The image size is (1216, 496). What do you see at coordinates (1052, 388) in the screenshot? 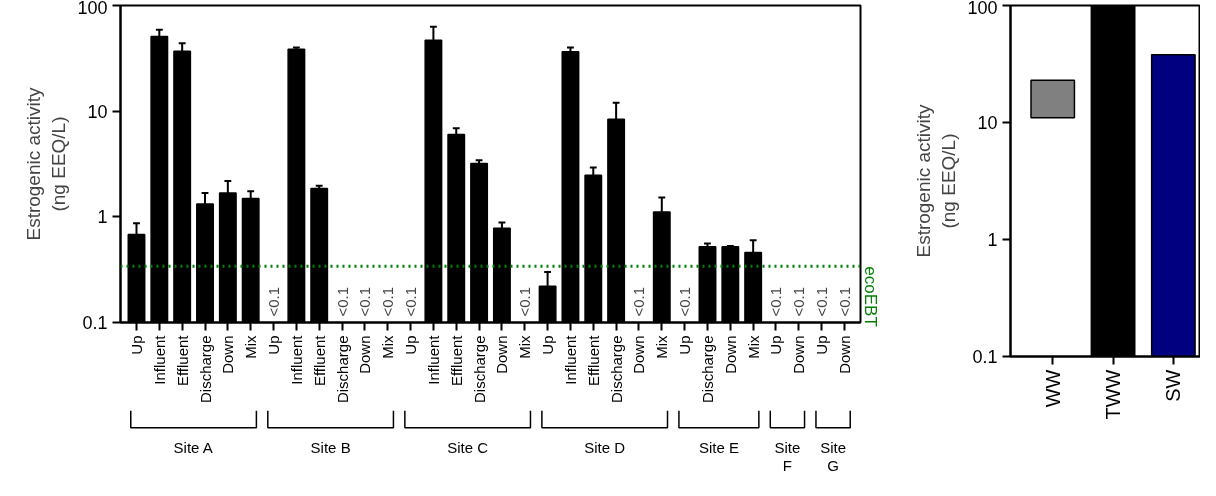
I see `x-tick-label: WW` at bounding box center [1052, 388].